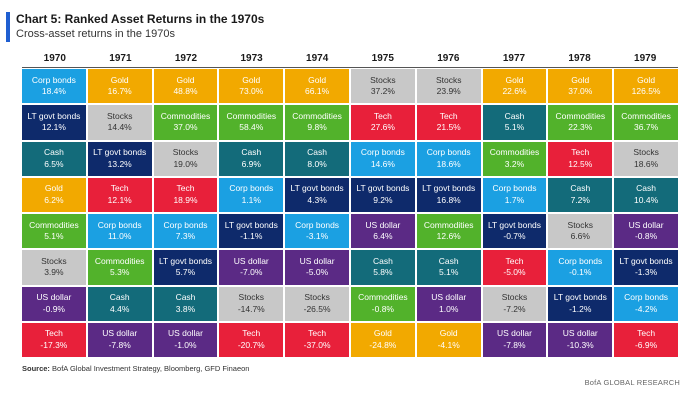  What do you see at coordinates (54, 267) in the screenshot?
I see `asset-cell: Stocks 3.9%` at bounding box center [54, 267].